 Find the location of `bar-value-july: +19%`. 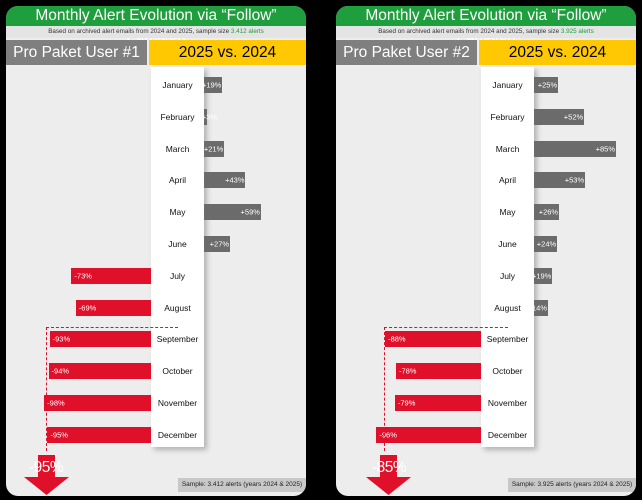

bar-value-july: +19% is located at coordinates (541, 276).